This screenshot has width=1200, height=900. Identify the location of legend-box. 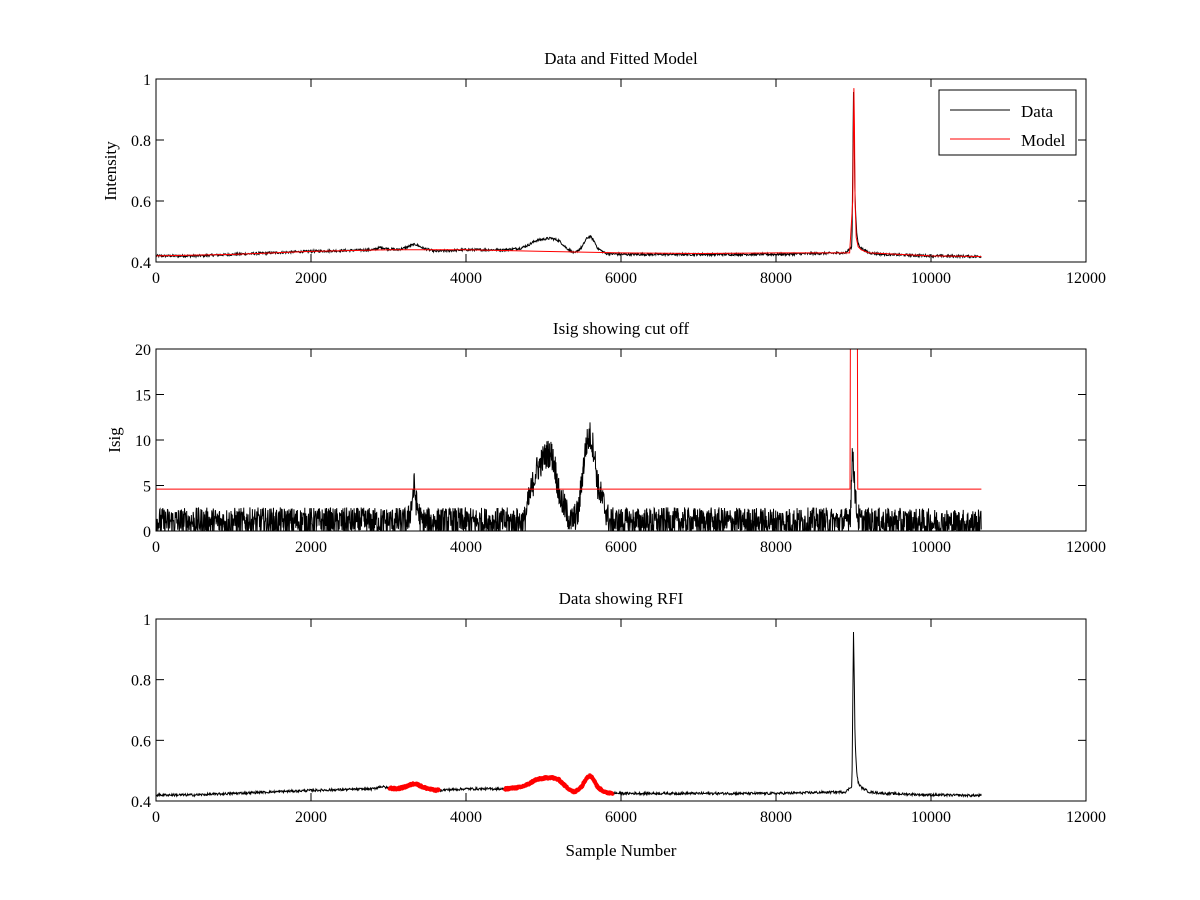
(1007, 122).